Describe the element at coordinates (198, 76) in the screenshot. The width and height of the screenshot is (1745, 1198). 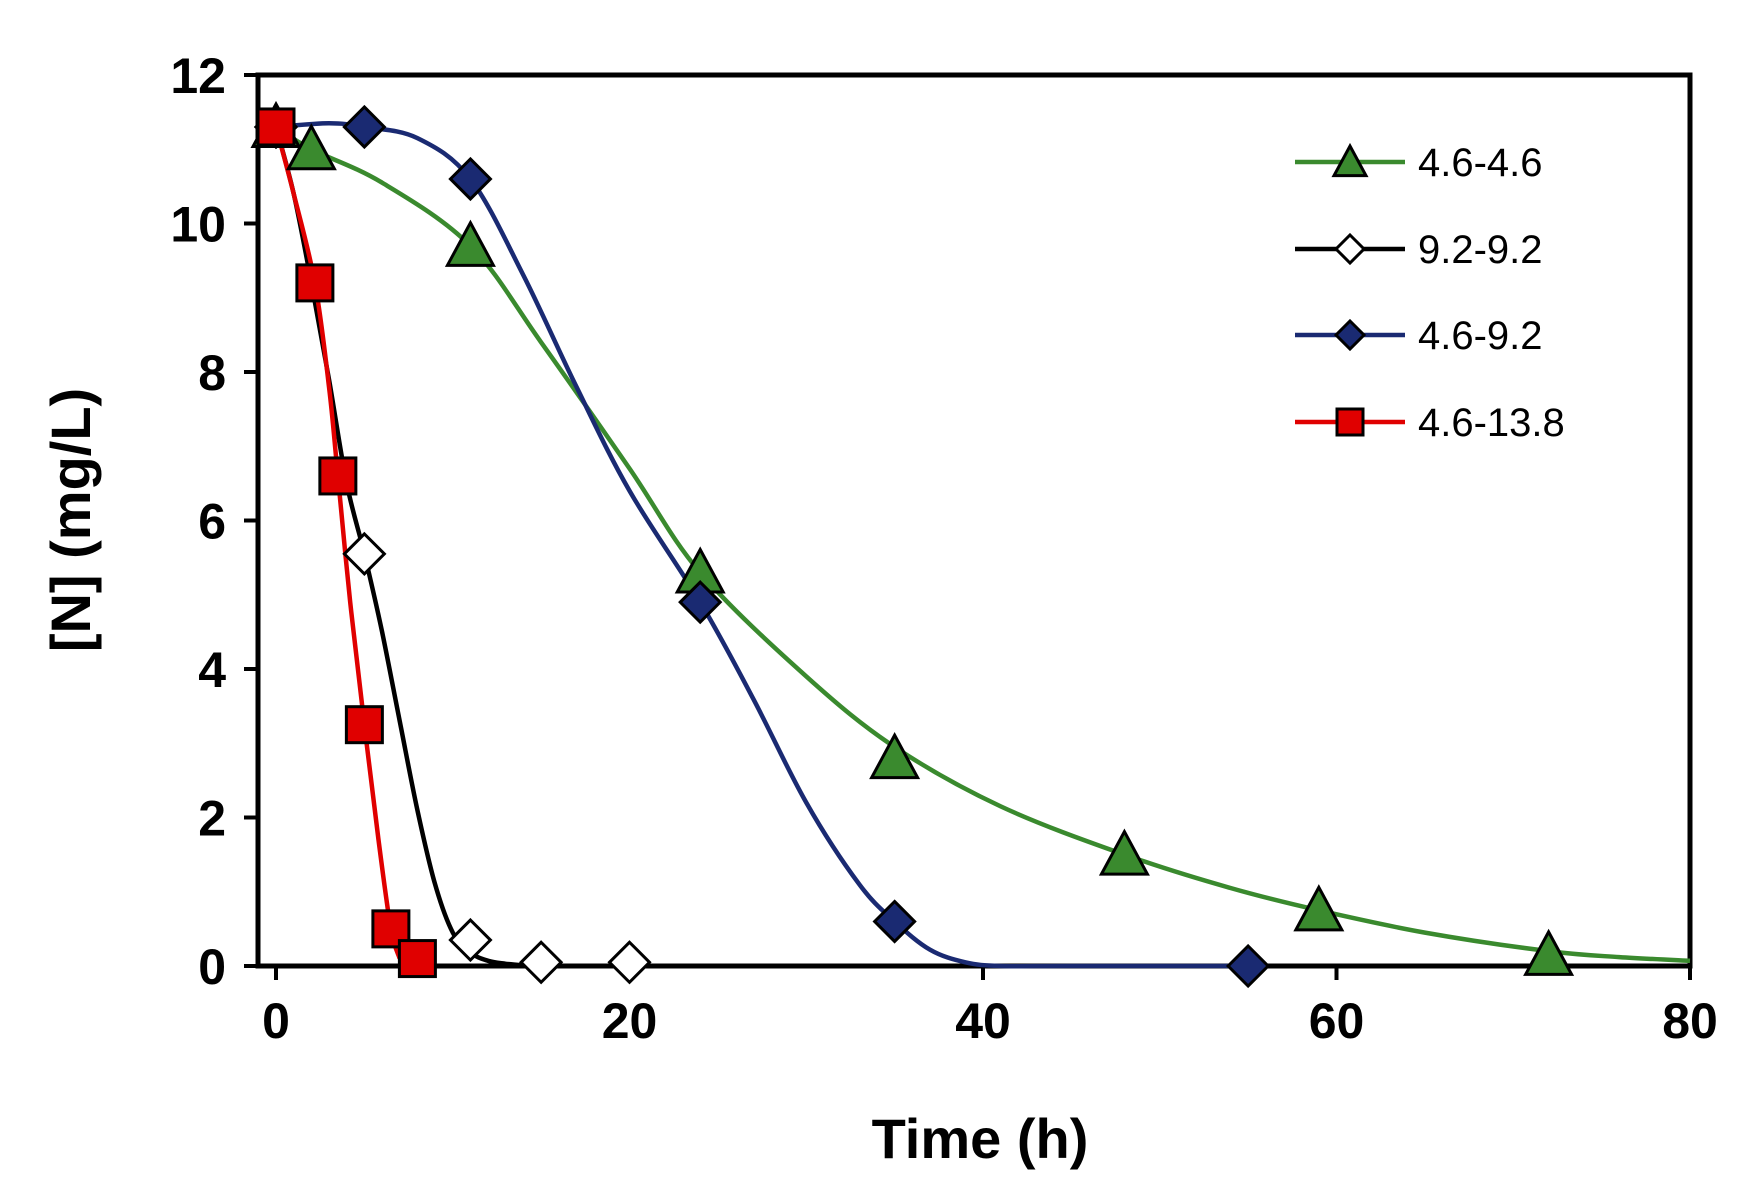
I see `y-tick-label: 12` at that location.